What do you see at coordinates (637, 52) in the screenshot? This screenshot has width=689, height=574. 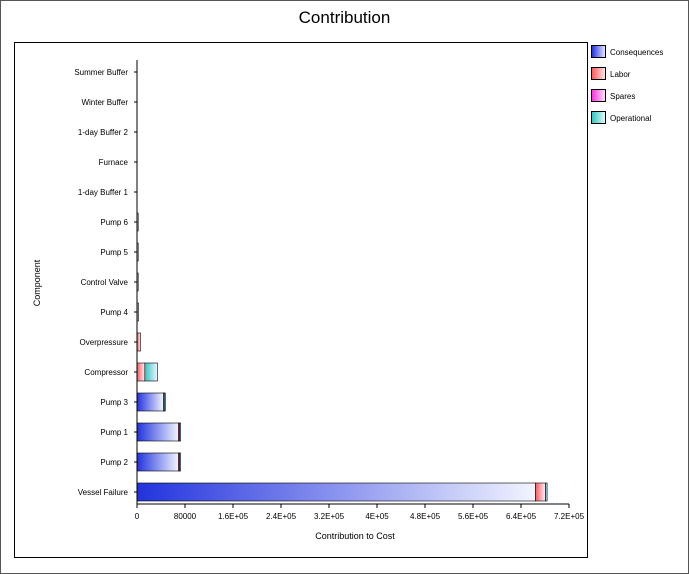 I see `legend-label-consequences: Consequences` at bounding box center [637, 52].